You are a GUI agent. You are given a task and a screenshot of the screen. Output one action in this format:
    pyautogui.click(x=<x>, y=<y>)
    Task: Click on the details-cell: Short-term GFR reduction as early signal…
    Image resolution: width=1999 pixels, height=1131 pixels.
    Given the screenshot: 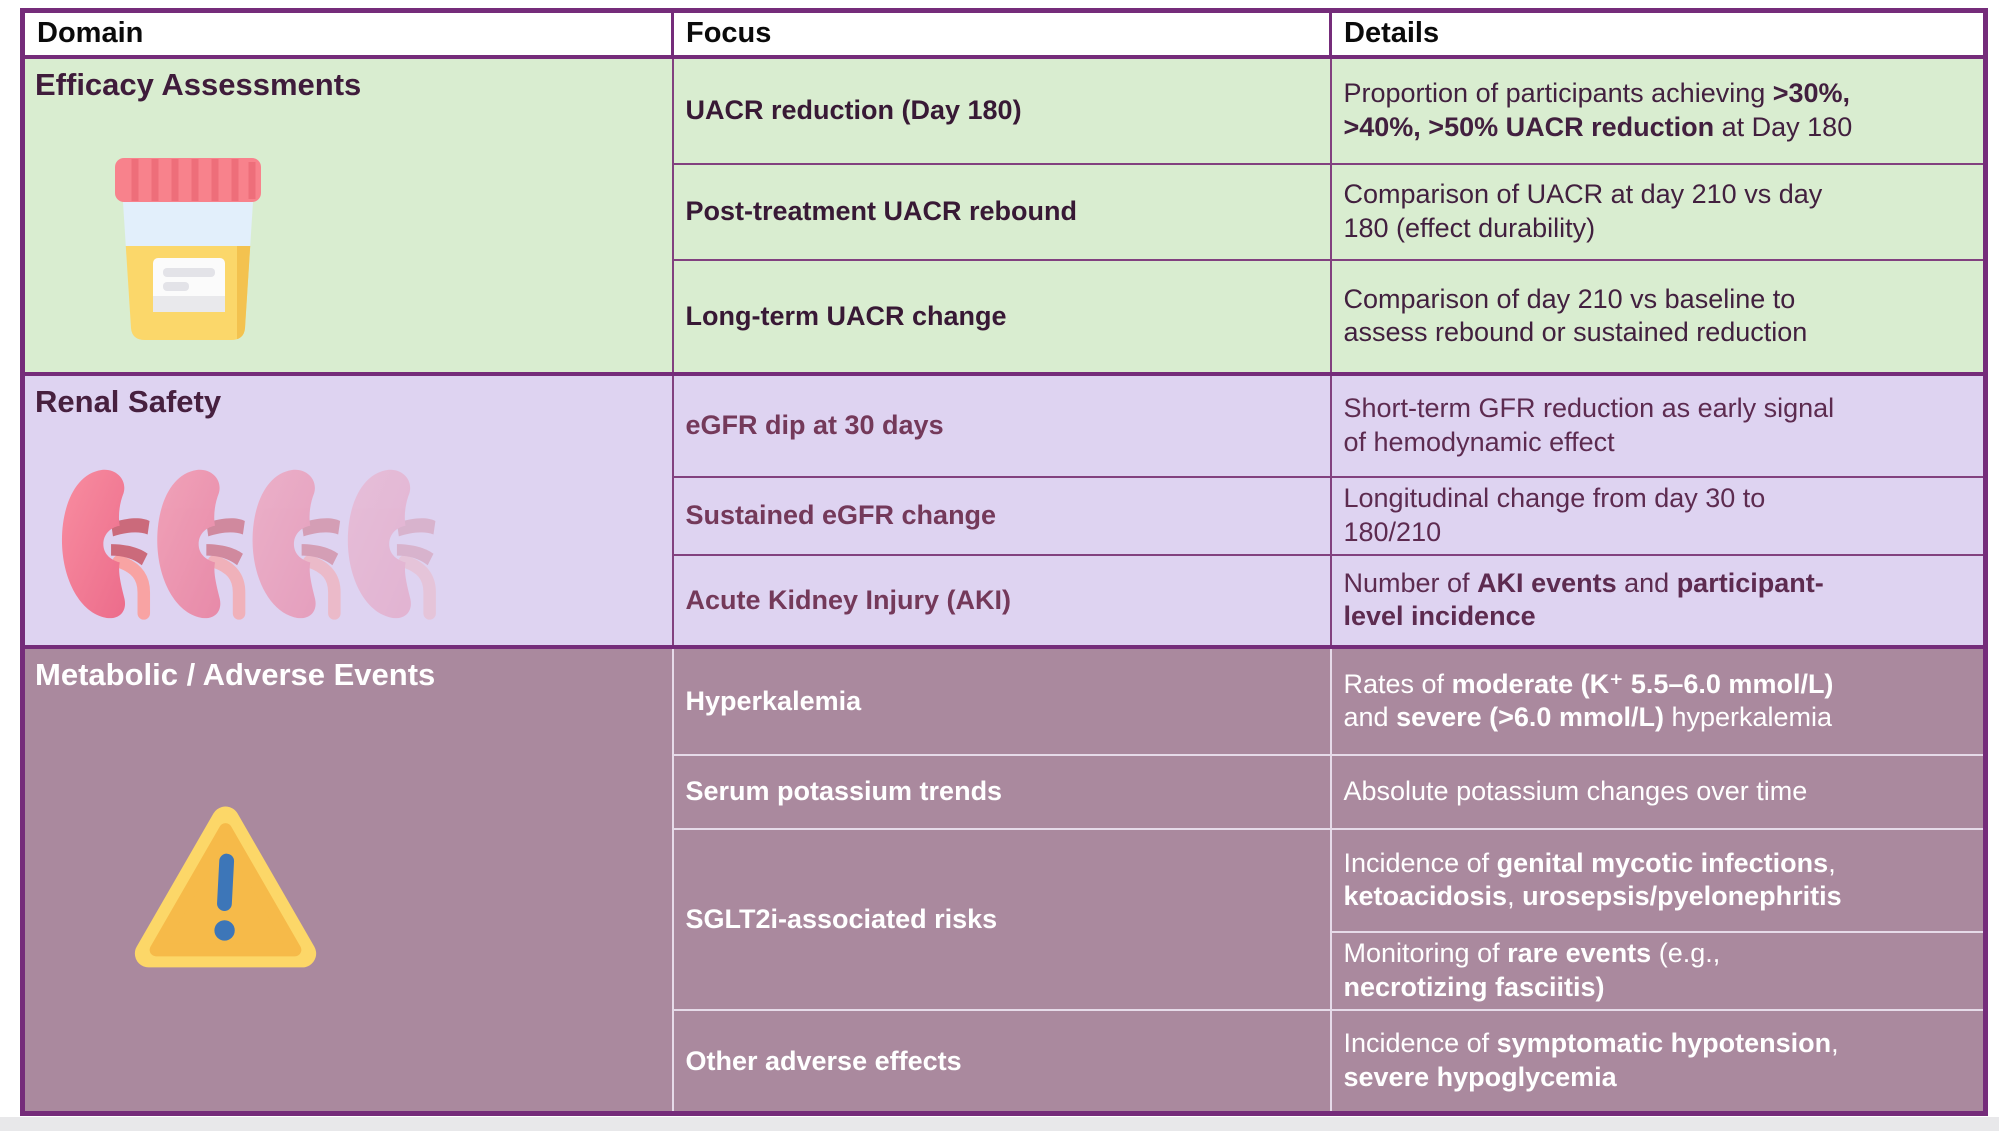 What is the action you would take?
    pyautogui.click(x=1657, y=424)
    